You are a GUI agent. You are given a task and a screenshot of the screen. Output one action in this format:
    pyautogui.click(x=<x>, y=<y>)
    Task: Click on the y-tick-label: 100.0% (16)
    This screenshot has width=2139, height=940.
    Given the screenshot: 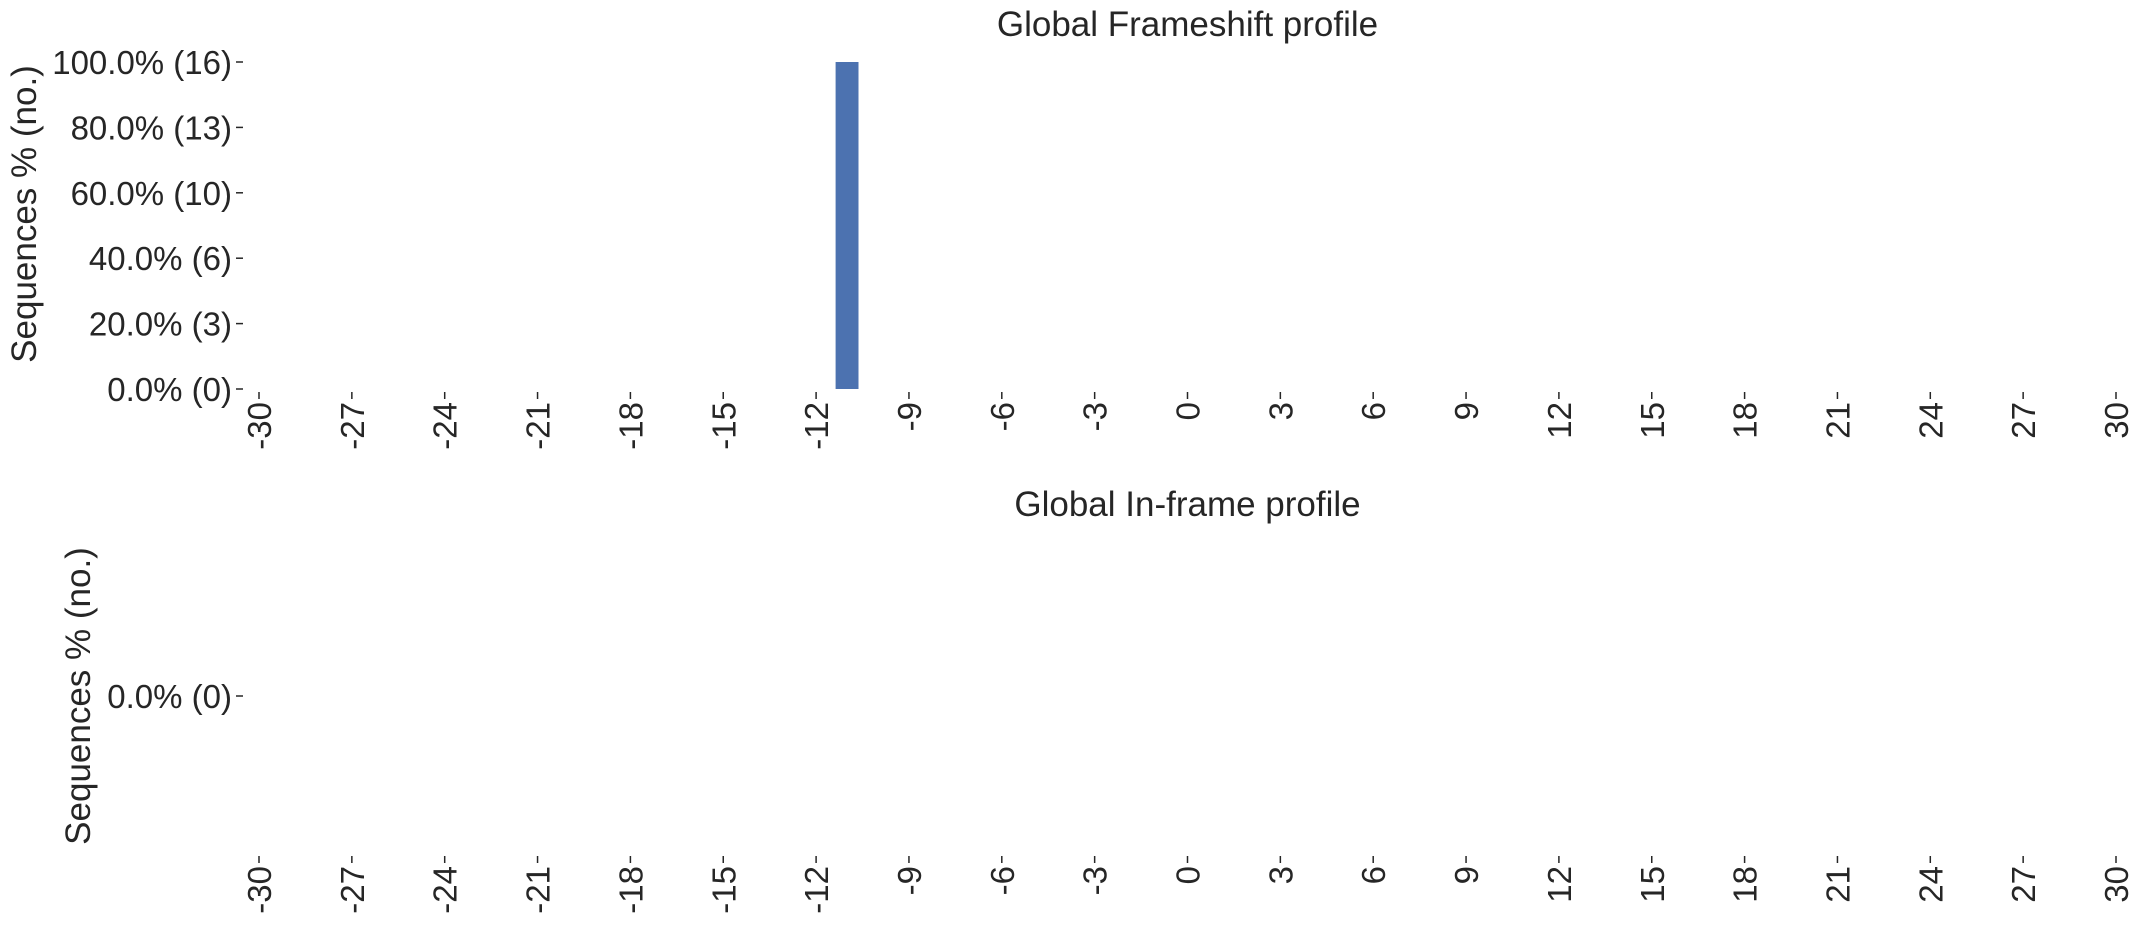 What is the action you would take?
    pyautogui.click(x=142, y=62)
    